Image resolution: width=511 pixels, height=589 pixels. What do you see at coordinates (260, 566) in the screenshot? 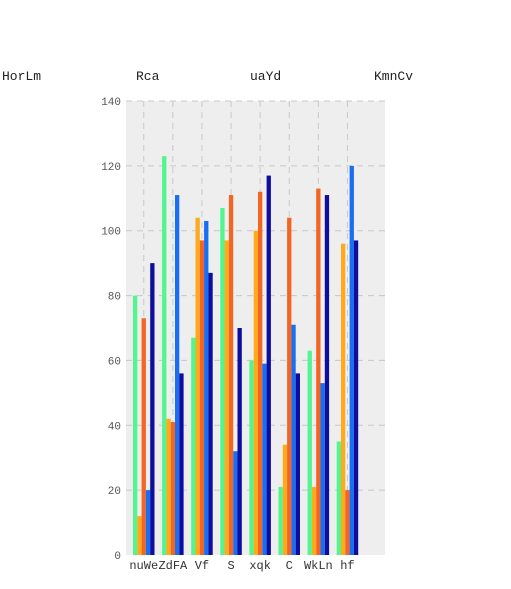
I see `x-tick-label: xqk` at bounding box center [260, 566].